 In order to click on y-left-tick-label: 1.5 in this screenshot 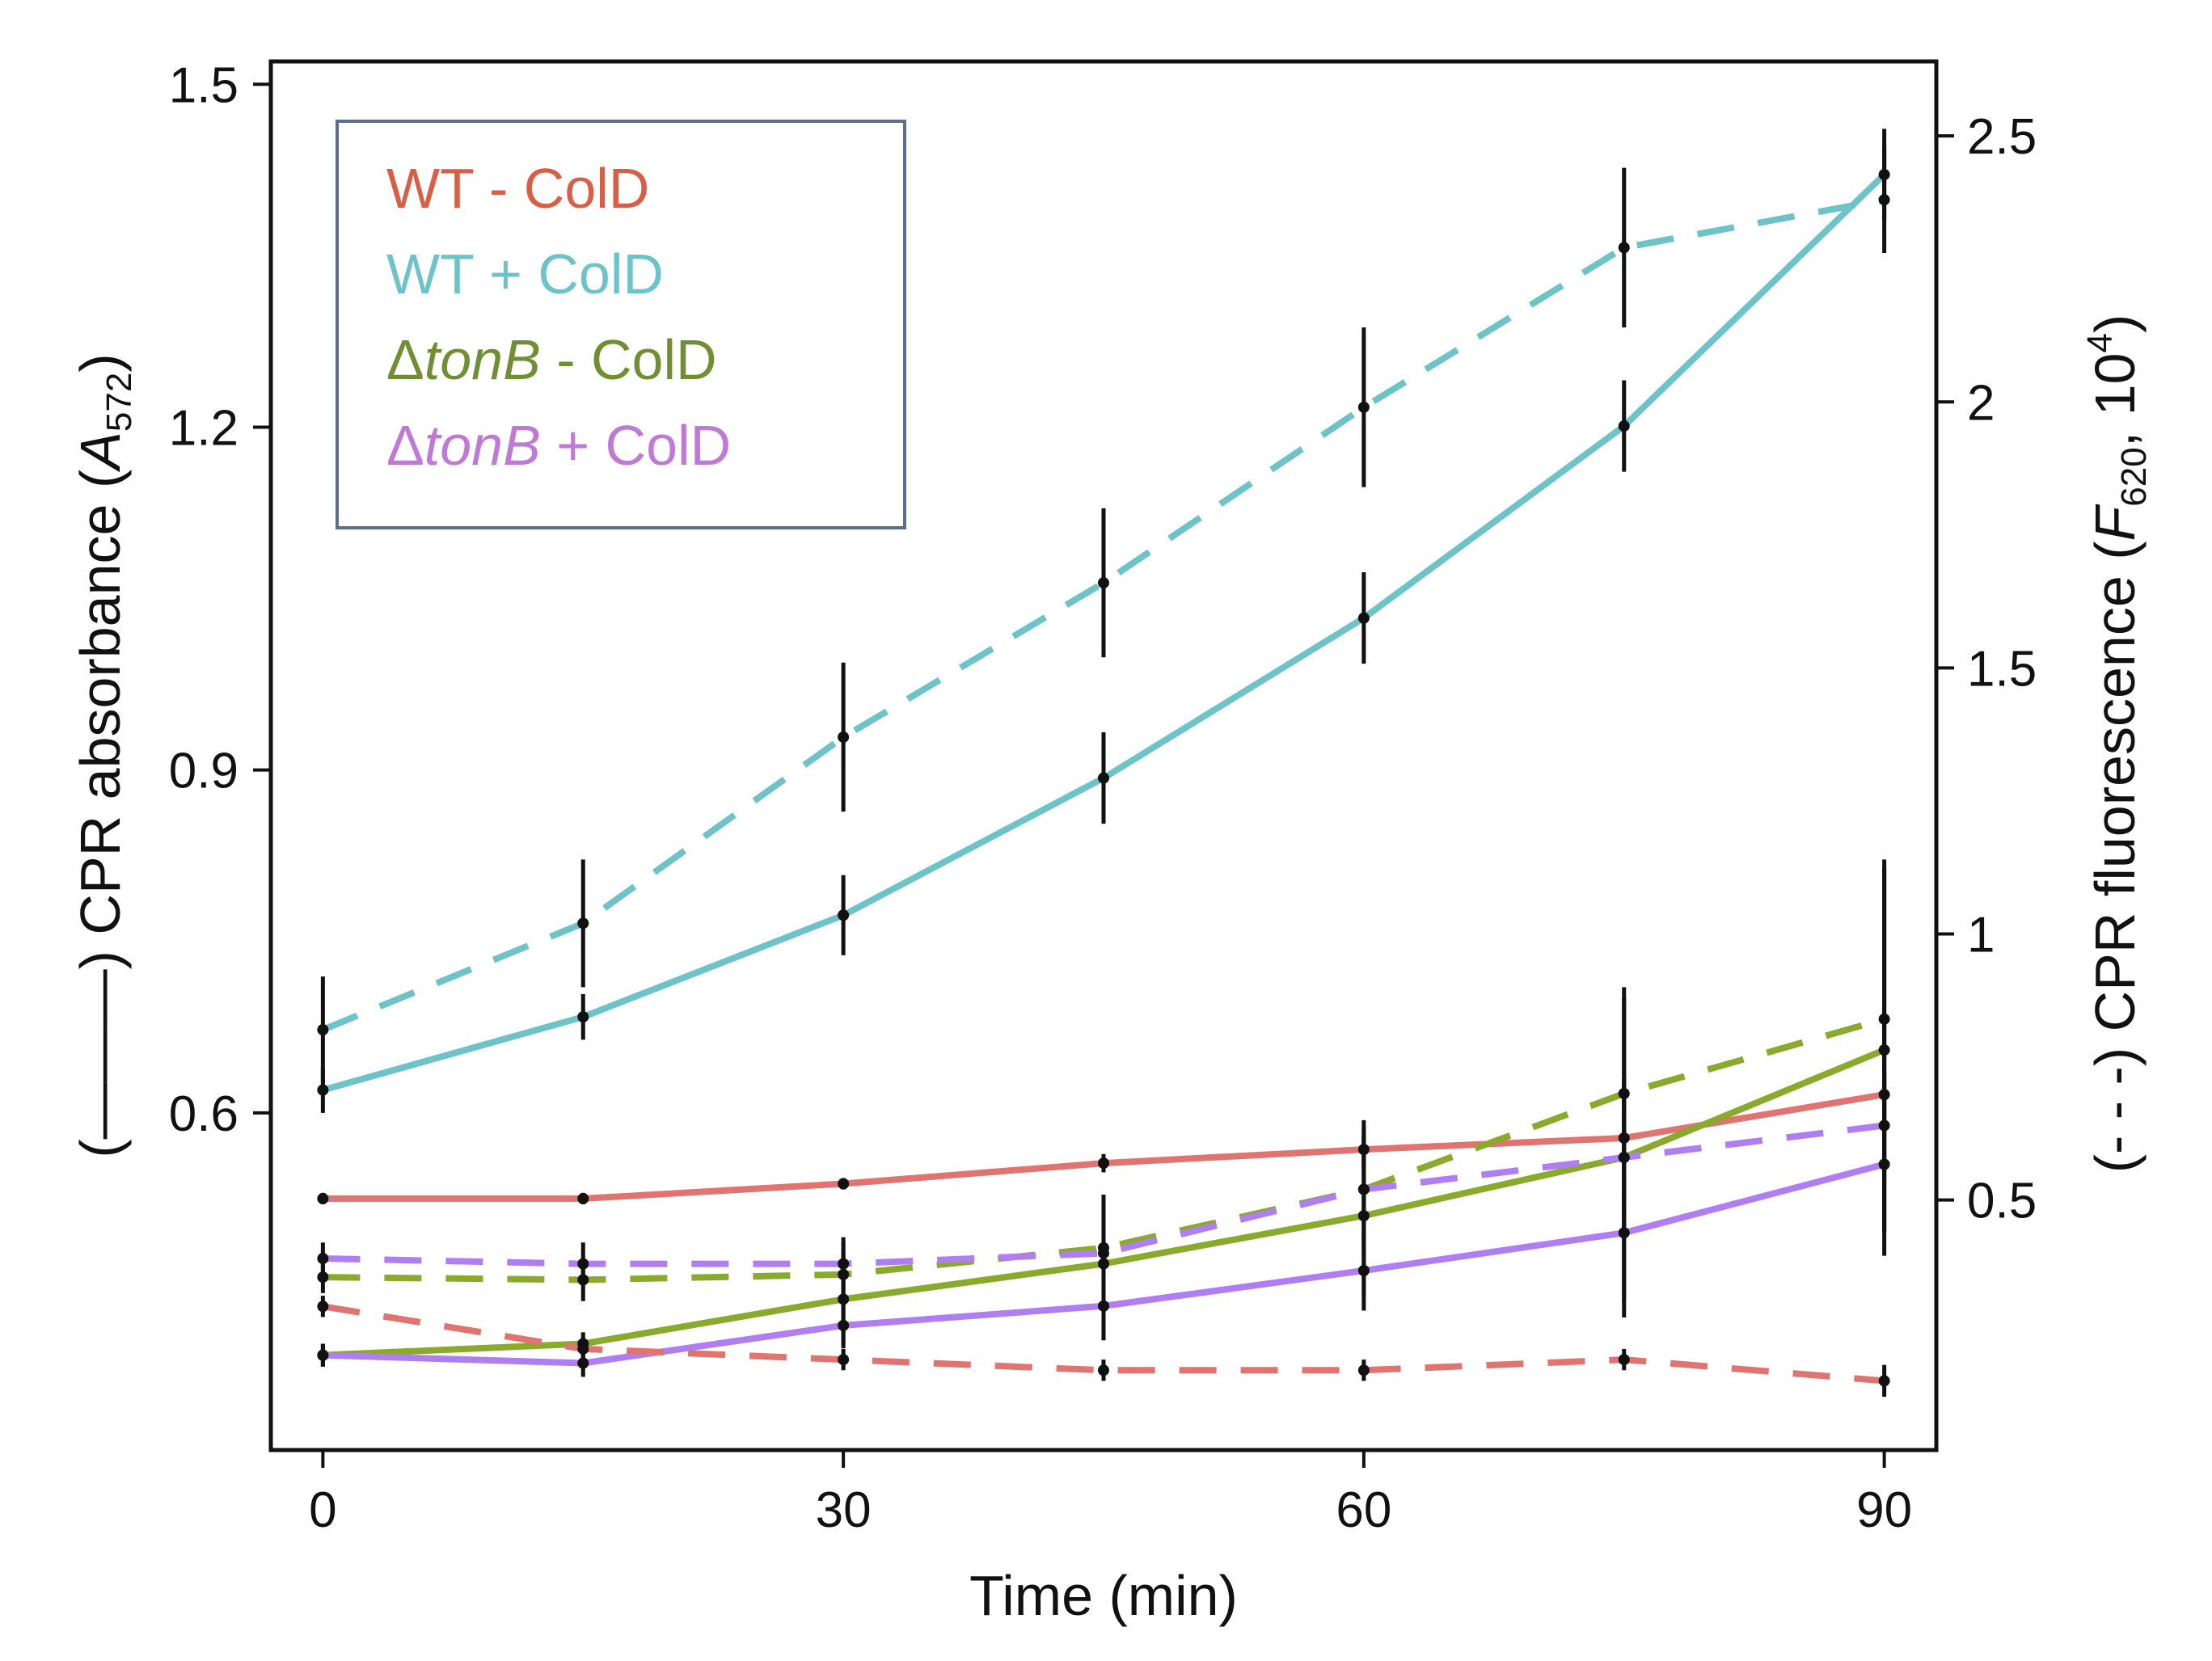, I will do `click(204, 85)`.